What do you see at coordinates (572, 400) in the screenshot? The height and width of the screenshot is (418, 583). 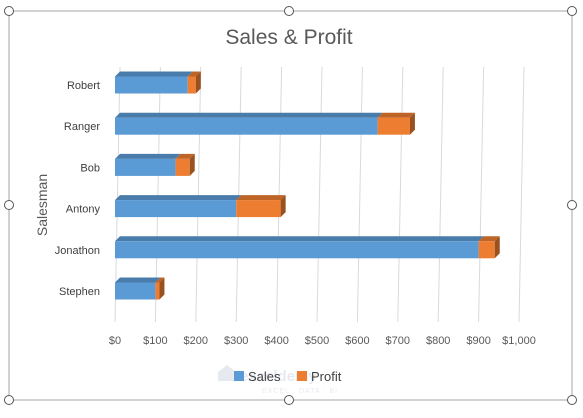 I see `handle-bottom-right` at bounding box center [572, 400].